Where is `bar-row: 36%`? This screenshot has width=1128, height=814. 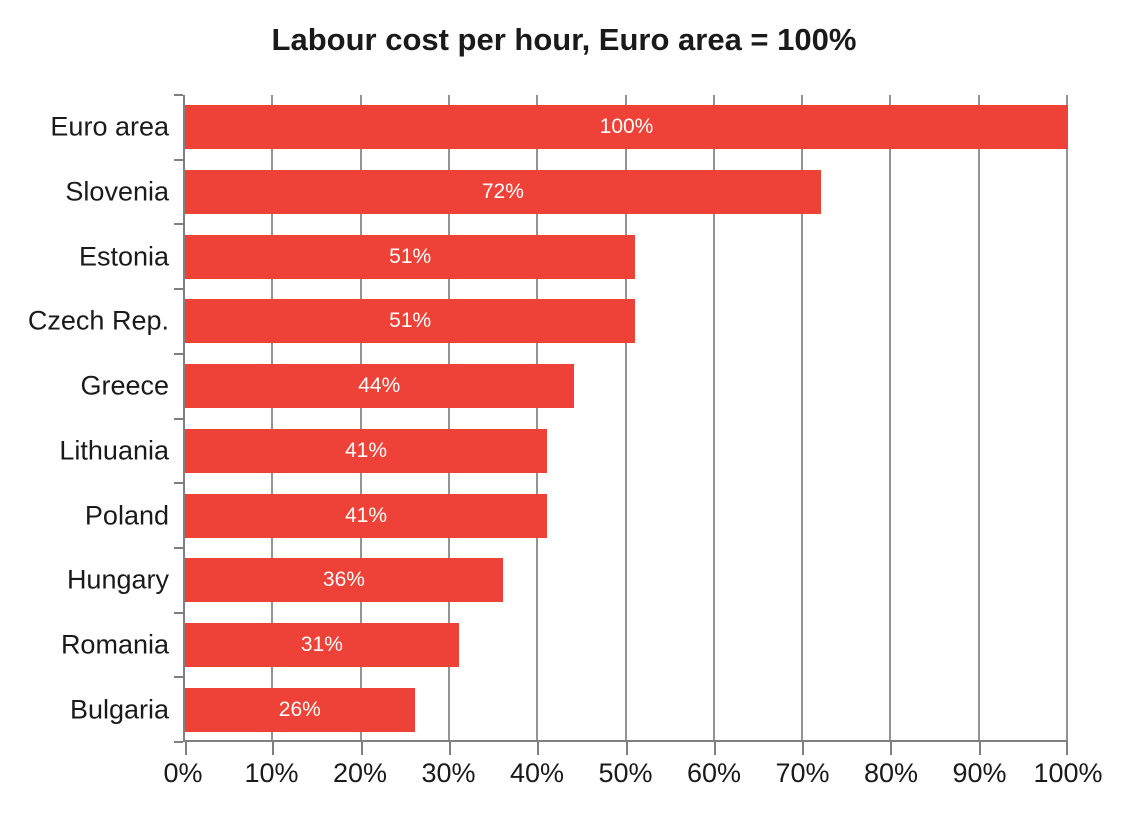 bar-row: 36% is located at coordinates (626, 580).